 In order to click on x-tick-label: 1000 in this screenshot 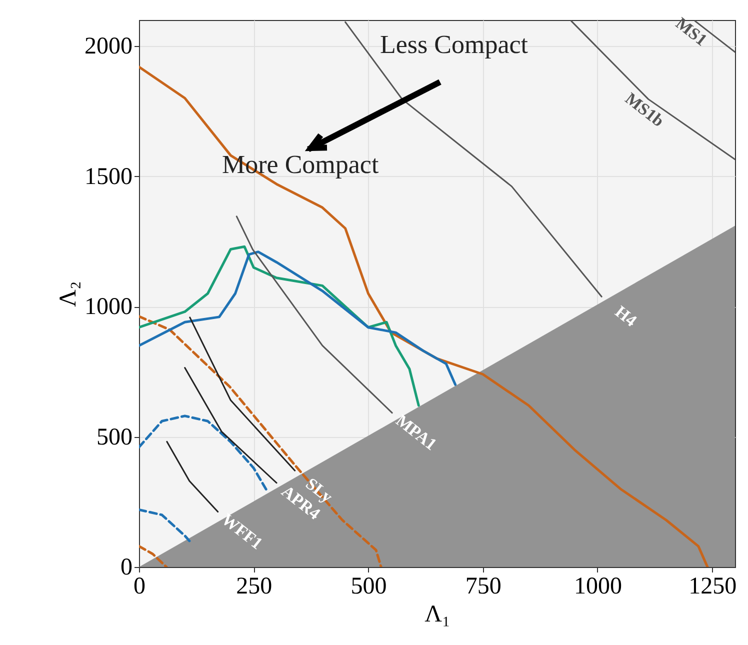, I will do `click(598, 587)`.